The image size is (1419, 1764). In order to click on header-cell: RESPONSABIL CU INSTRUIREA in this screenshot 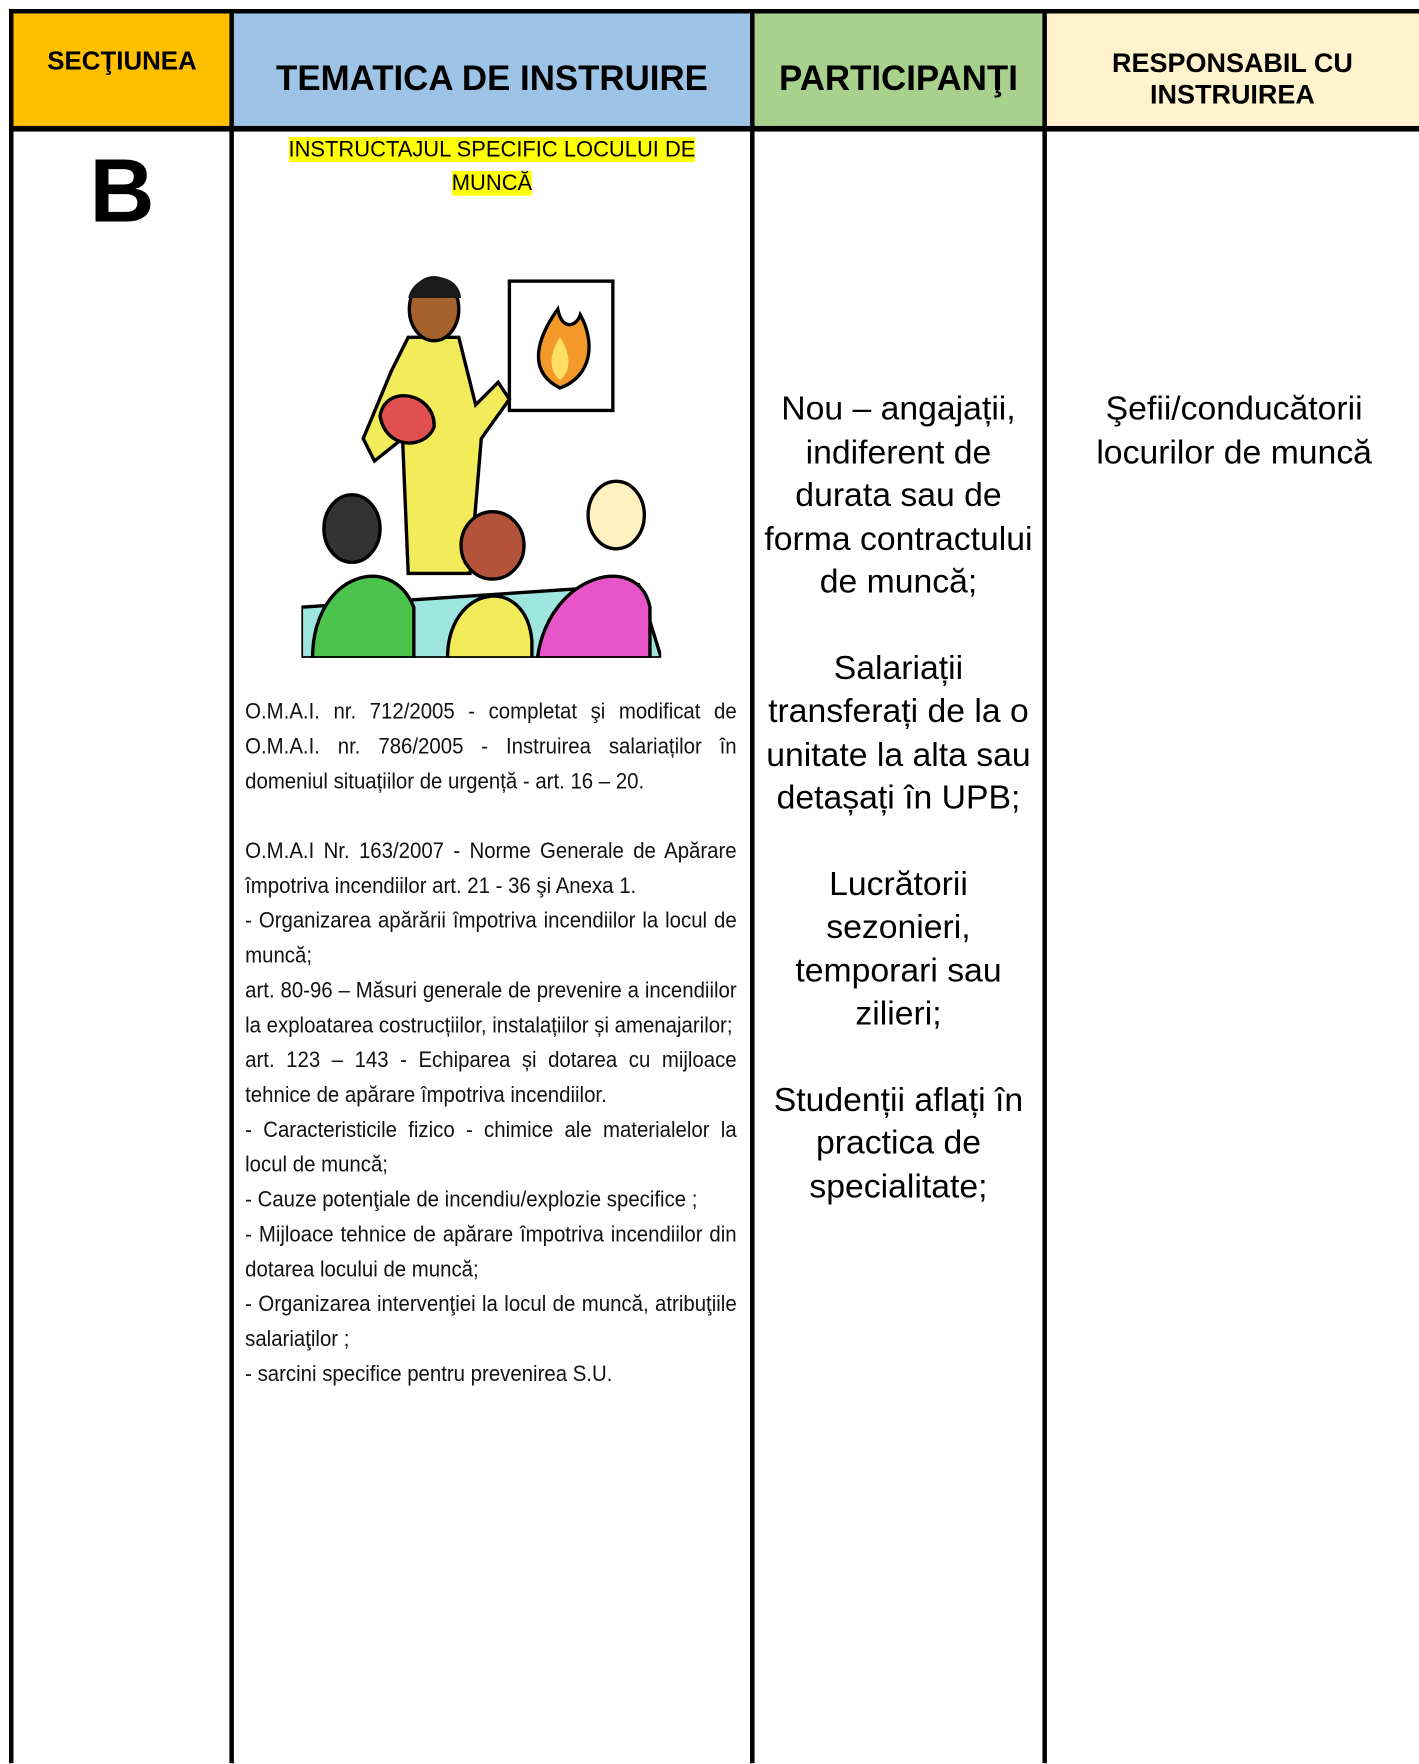, I will do `click(1232, 69)`.